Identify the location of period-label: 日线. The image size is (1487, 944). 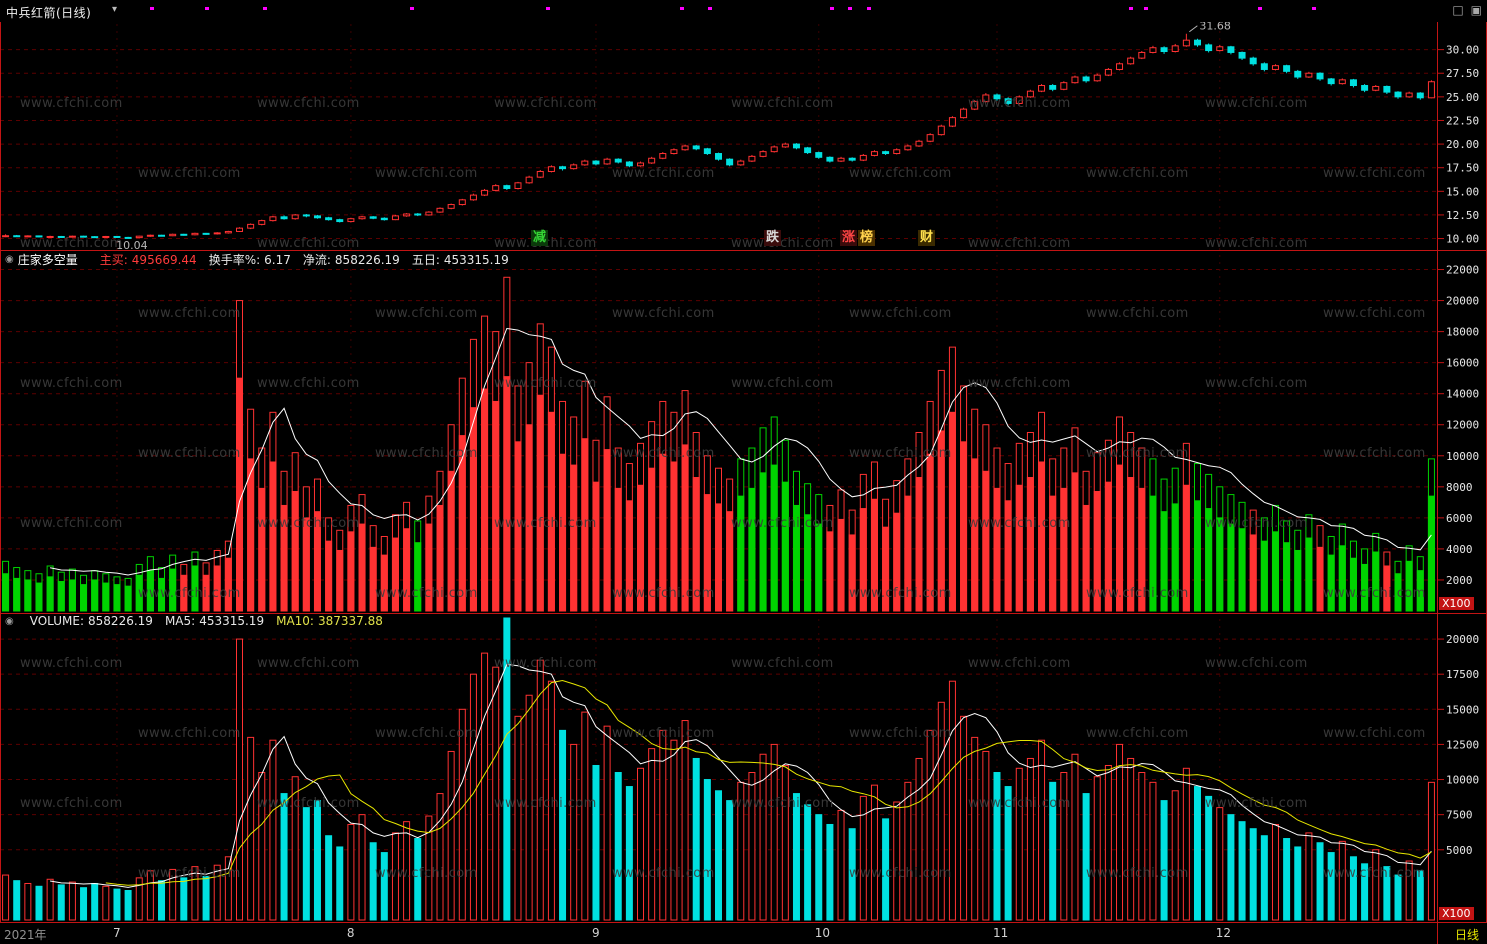
(1466, 935).